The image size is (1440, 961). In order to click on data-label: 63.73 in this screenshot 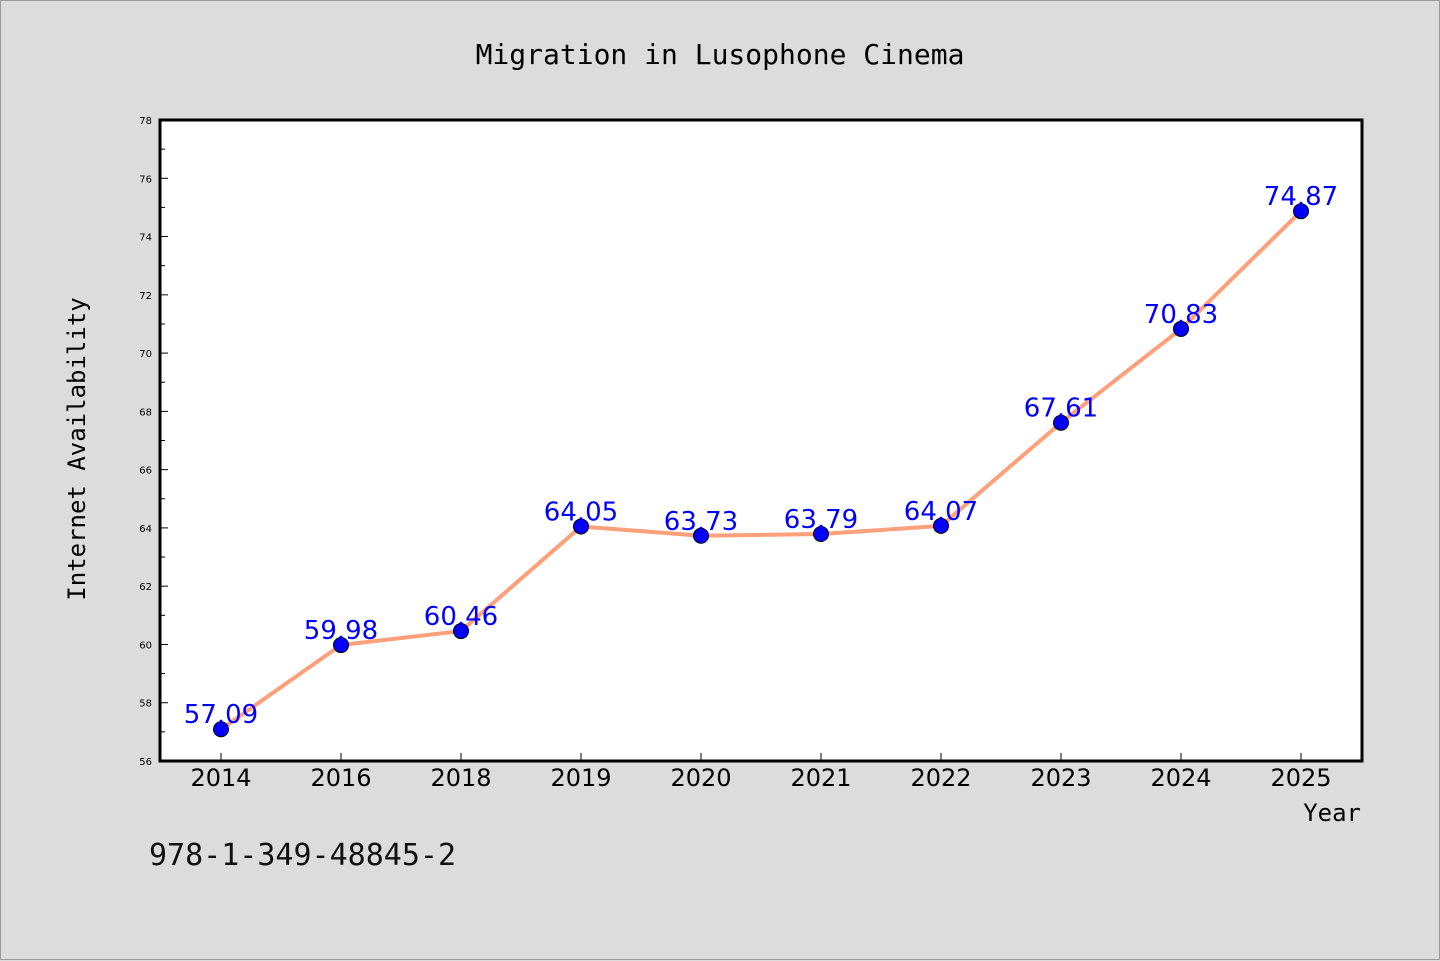, I will do `click(701, 522)`.